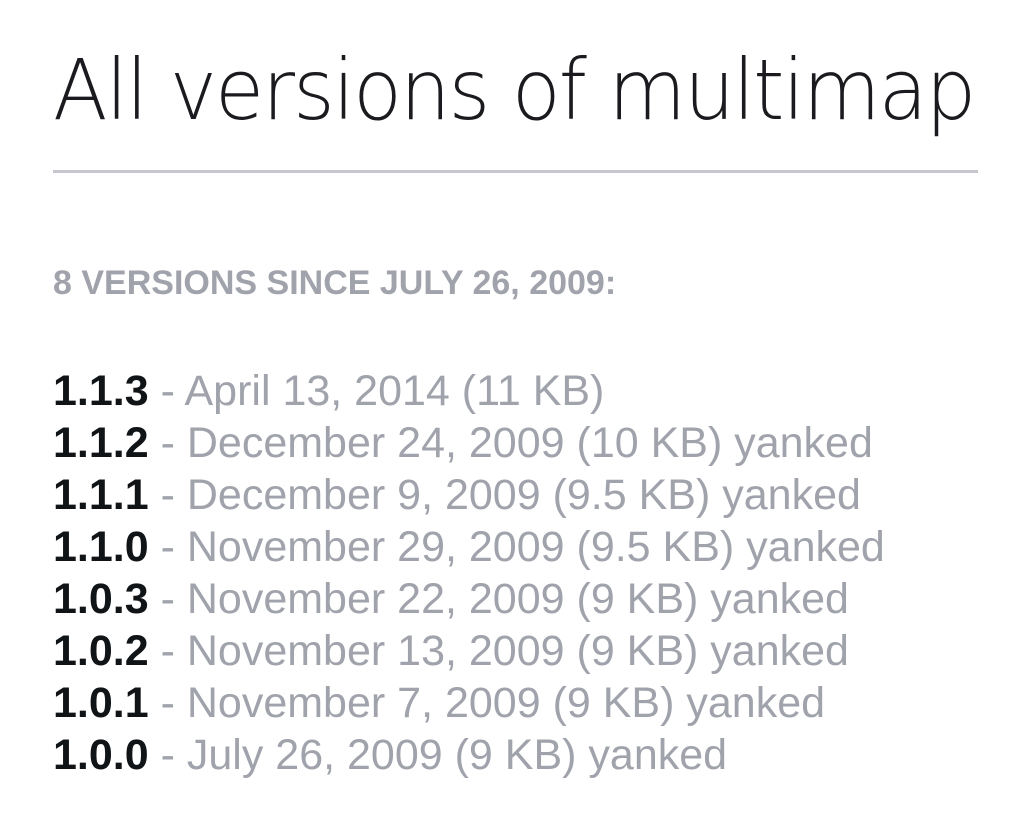  What do you see at coordinates (375, 599) in the screenshot?
I see `version-date: November 22, 2009` at bounding box center [375, 599].